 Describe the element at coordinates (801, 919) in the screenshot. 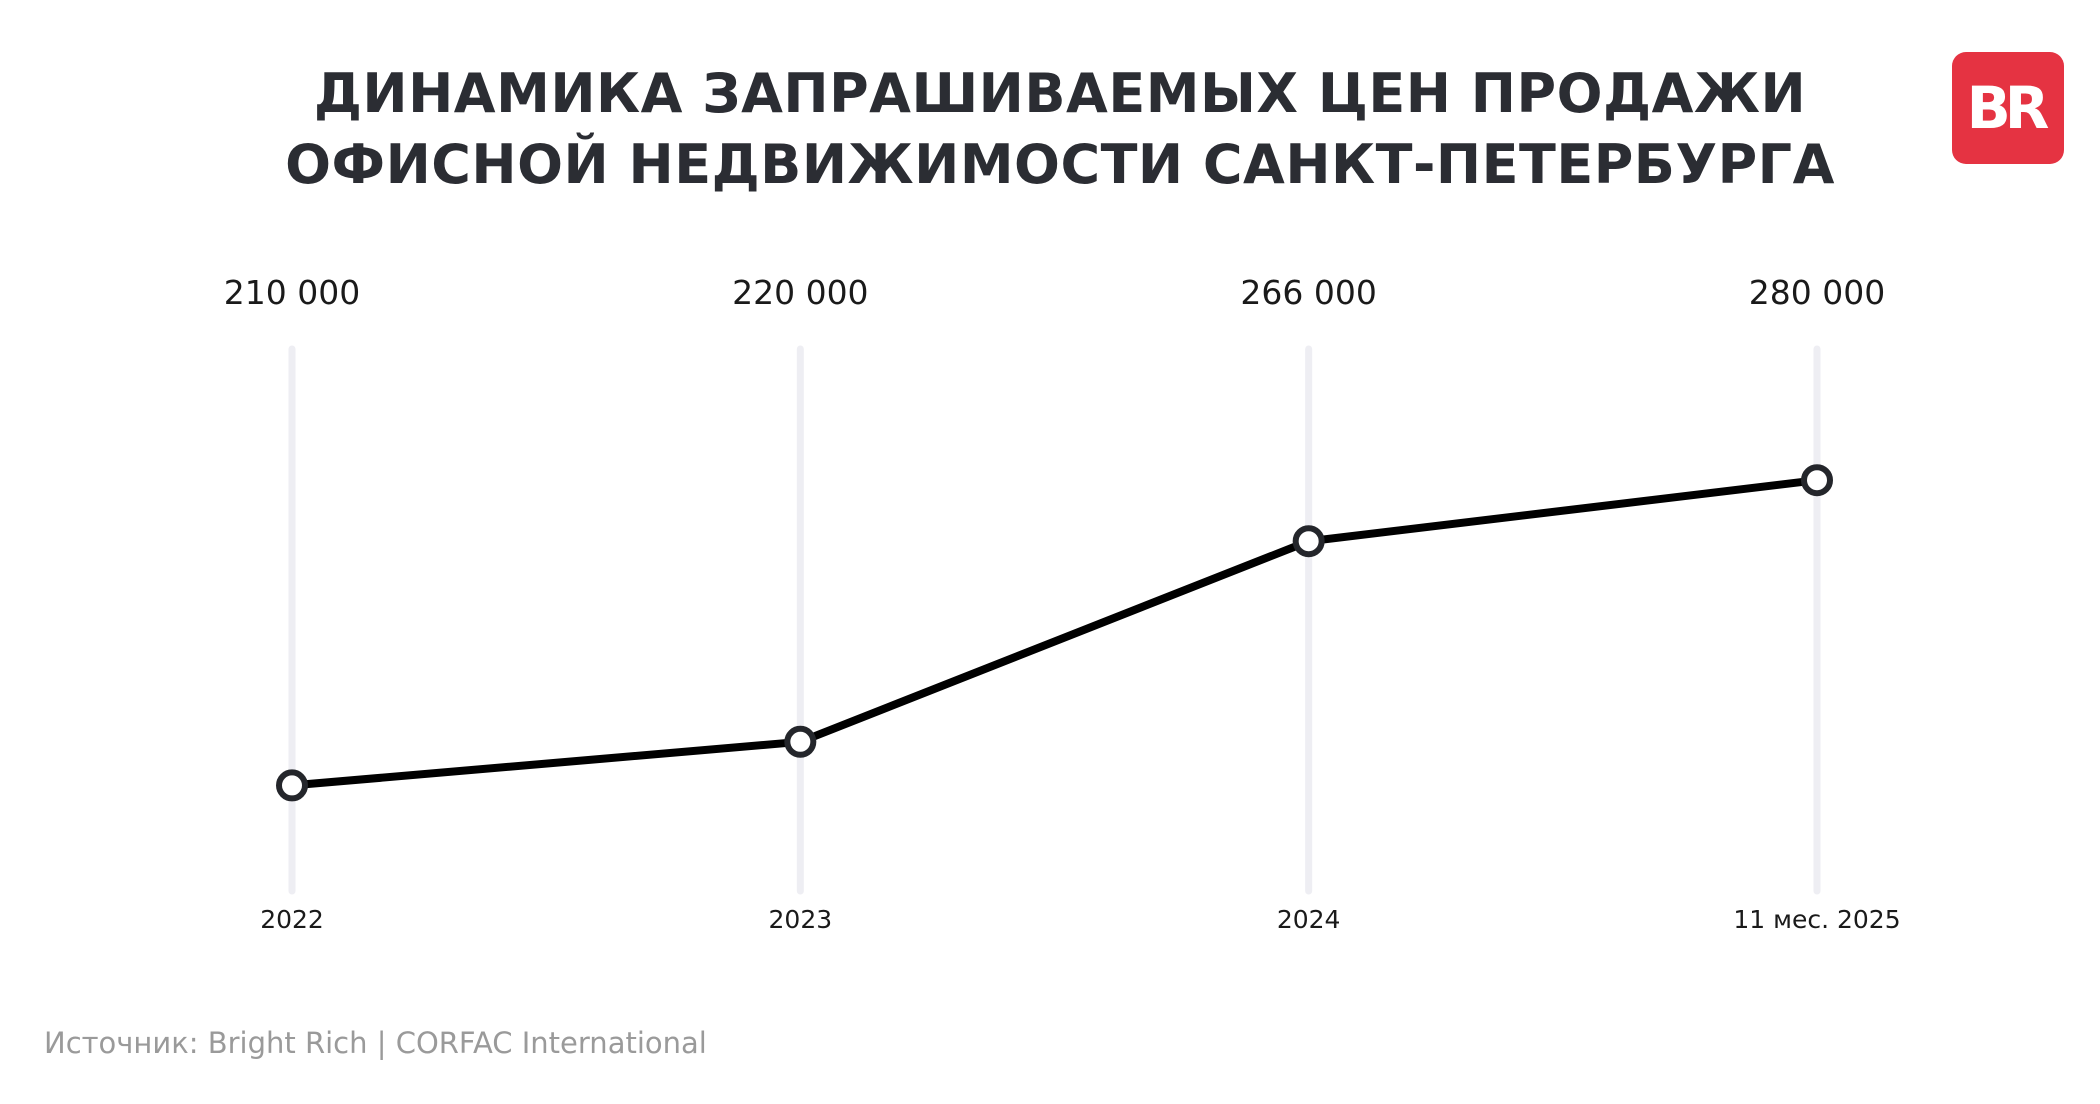

I see `x-tick-label-2: 2023` at that location.